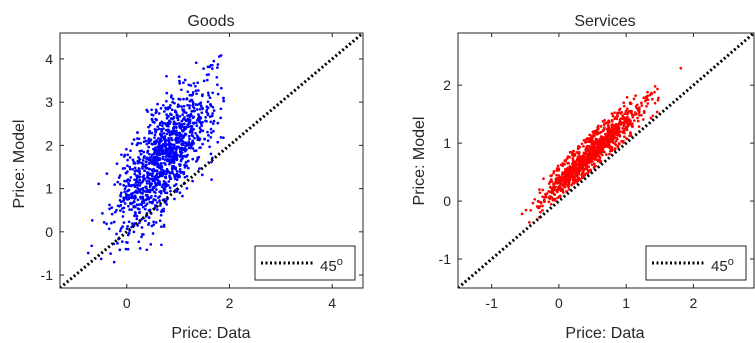 The image size is (755, 343). Describe the element at coordinates (305, 263) in the screenshot. I see `goods-legend: 45o` at that location.